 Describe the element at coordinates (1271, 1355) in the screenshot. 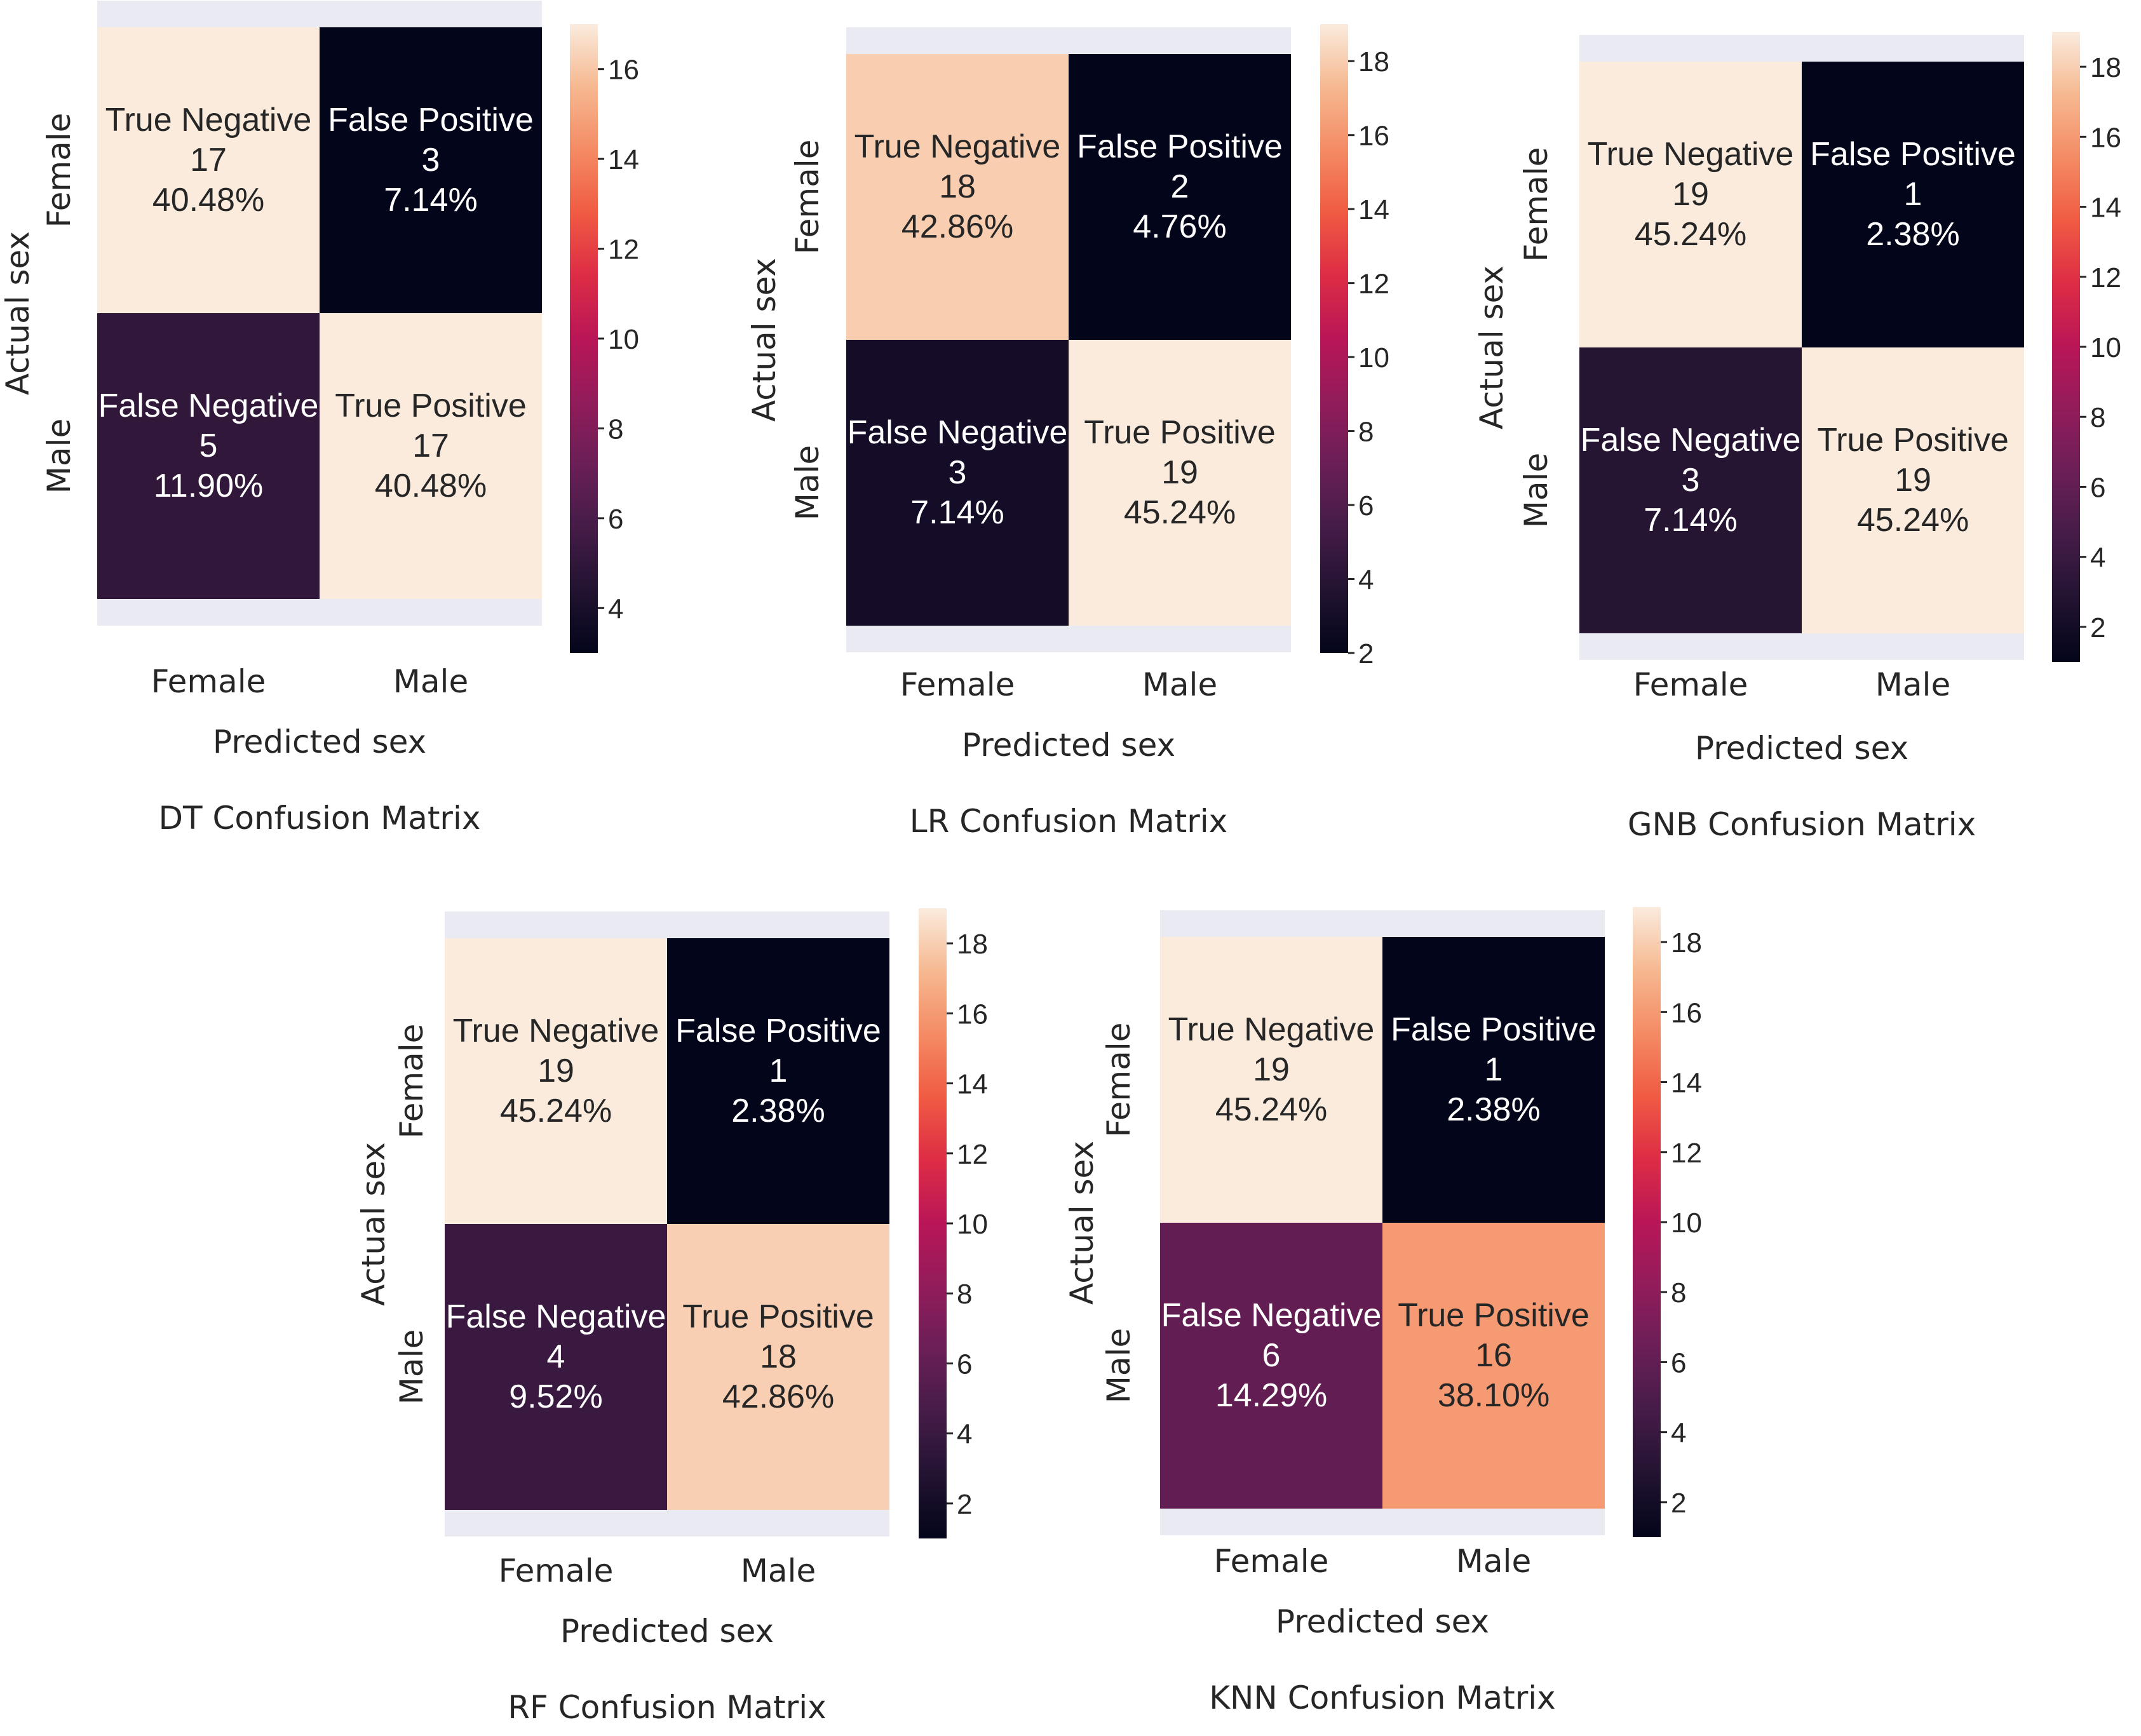

I see `cell-count: 6` at that location.